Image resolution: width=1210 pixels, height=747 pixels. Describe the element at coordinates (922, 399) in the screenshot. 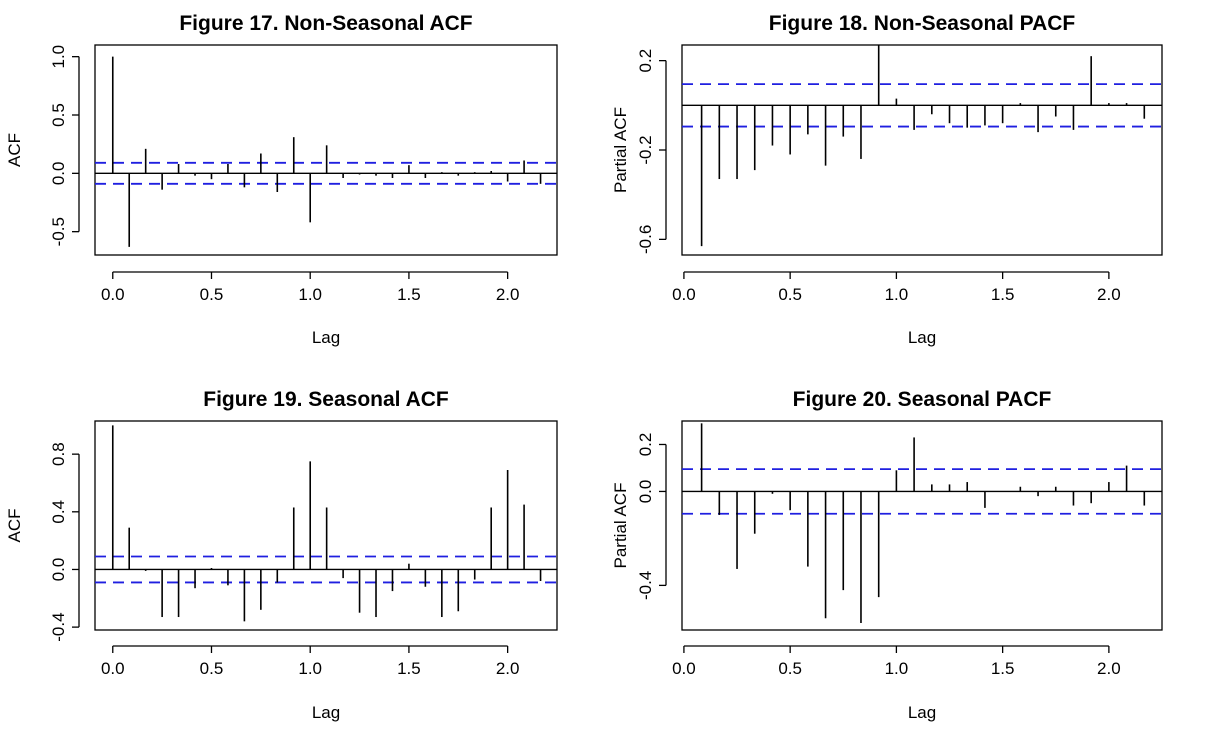

I see `chart-title: Figure 20. Seasonal PACF` at that location.